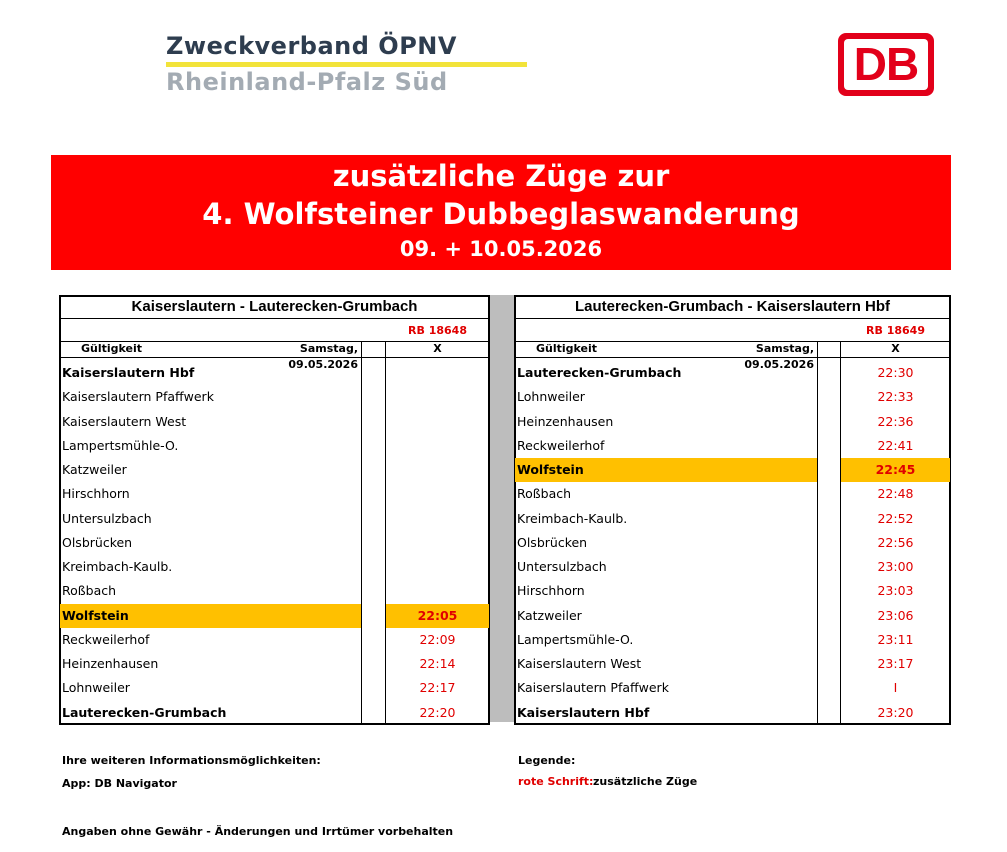  I want to click on departure-time: 23:06, so click(895, 615).